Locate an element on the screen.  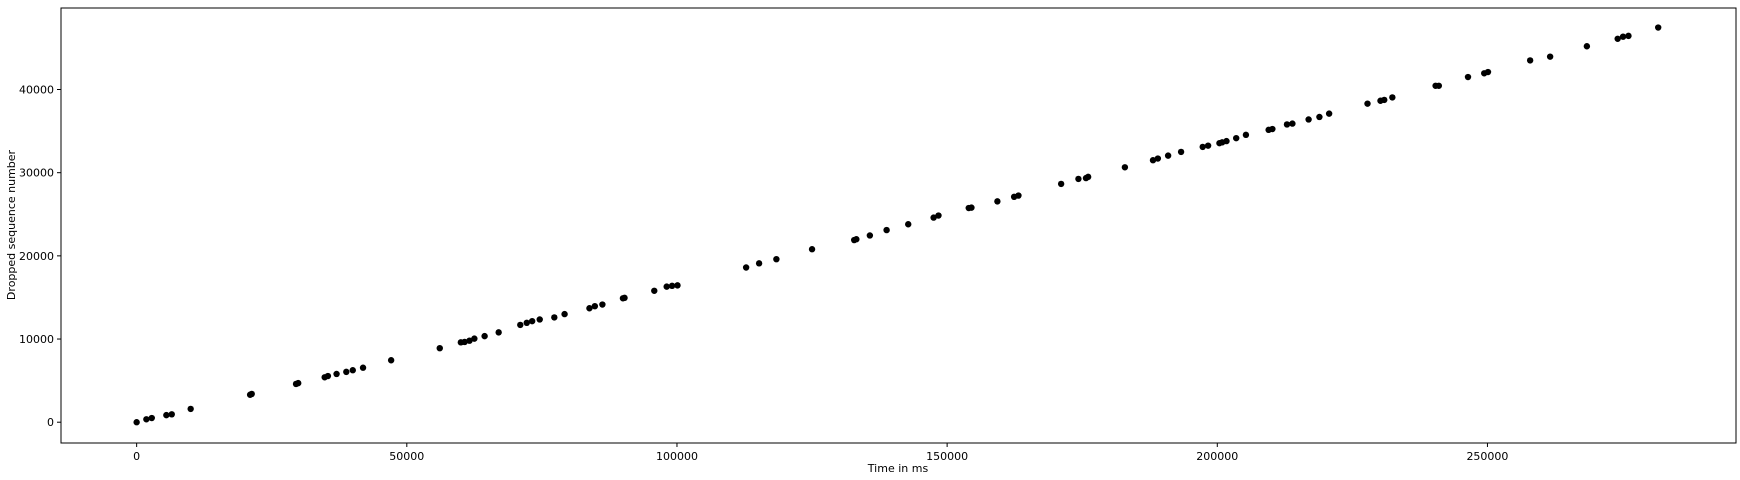
y-tick-label: 40000 is located at coordinates (36, 90).